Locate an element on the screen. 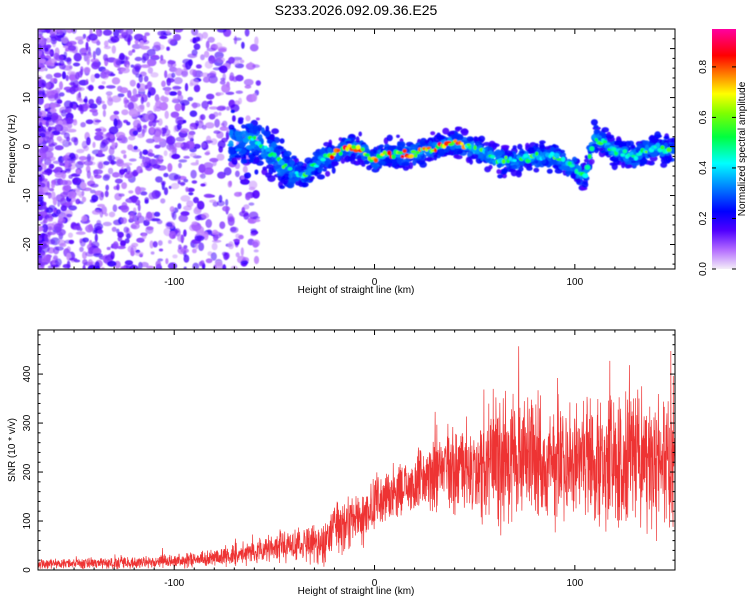 This screenshot has height=600, width=750. colorbar-tick-label: 0.8 is located at coordinates (703, 67).